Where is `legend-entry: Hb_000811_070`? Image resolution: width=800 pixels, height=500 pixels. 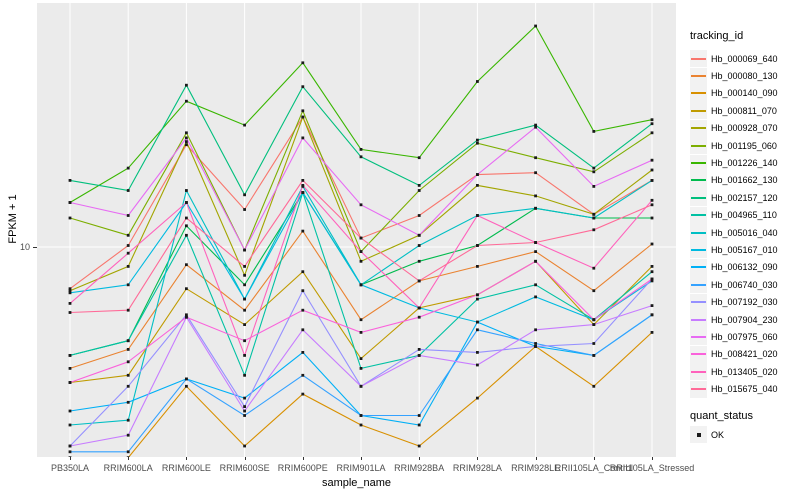
legend-entry: Hb_000811_070 is located at coordinates (745, 111).